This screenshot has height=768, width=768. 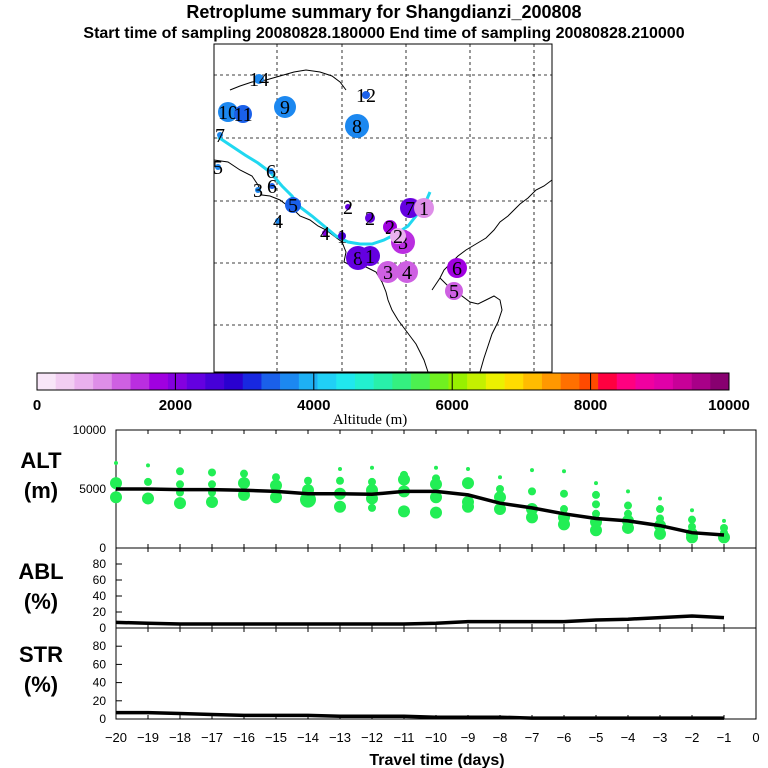 I want to click on map-cluster-label: 6, so click(x=272, y=187).